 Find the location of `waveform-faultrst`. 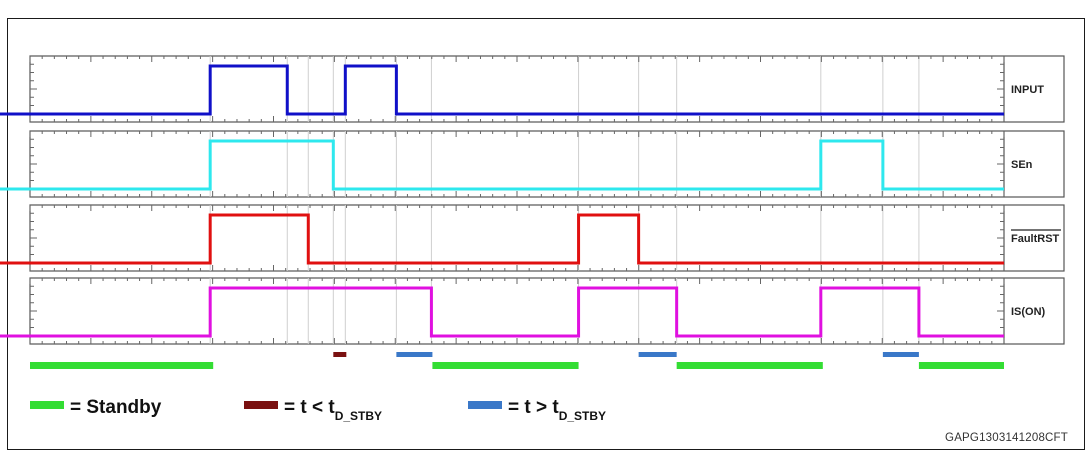

waveform-faultrst is located at coordinates (502, 239).